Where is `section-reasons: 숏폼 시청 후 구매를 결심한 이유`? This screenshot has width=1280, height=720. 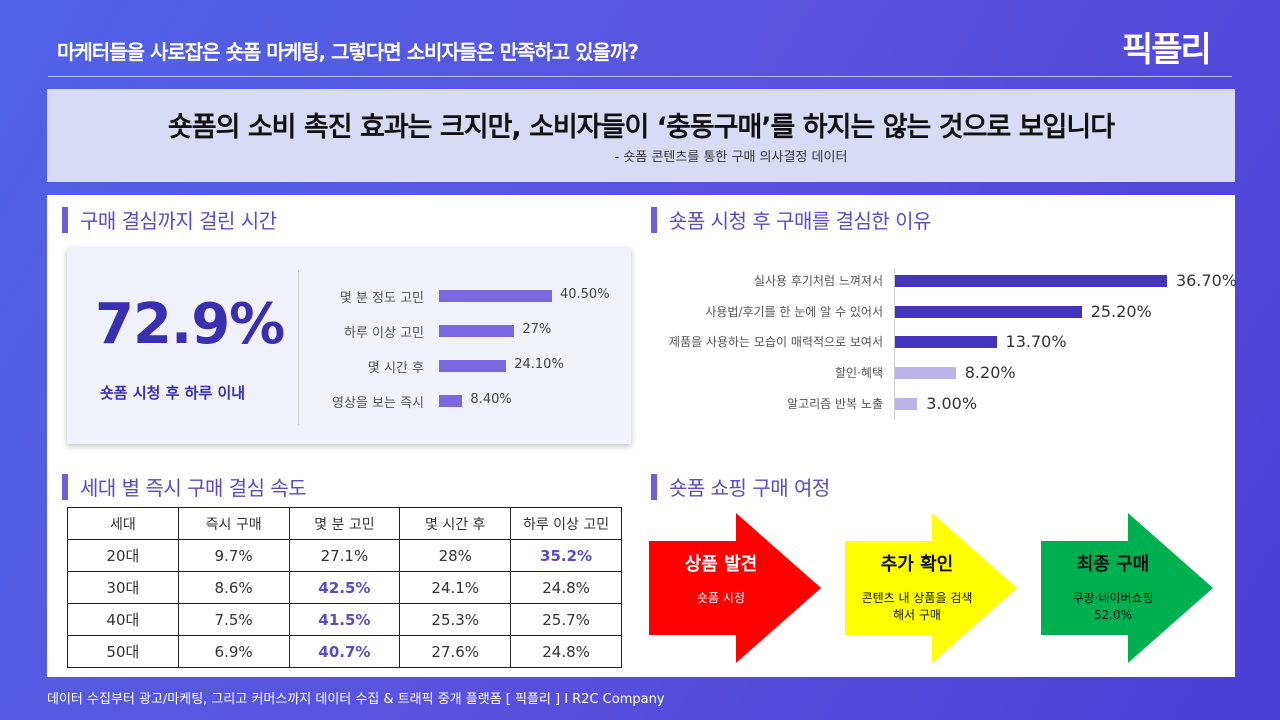
section-reasons: 숏폼 시청 후 구매를 결심한 이유 is located at coordinates (791, 219).